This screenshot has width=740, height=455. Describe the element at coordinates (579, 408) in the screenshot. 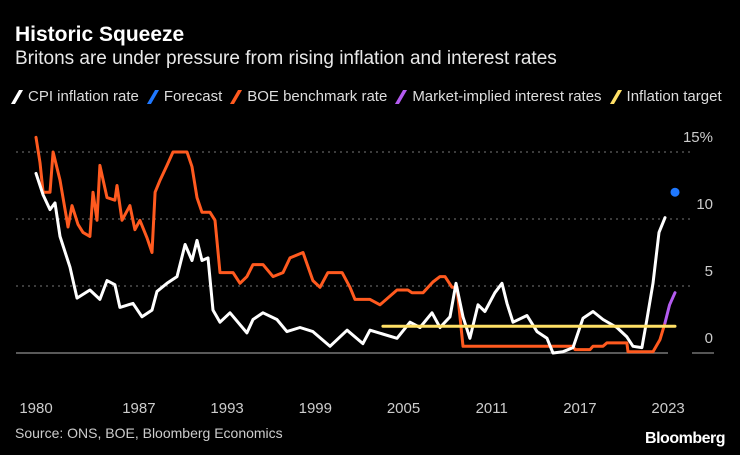

I see `x-tick-label: 2017` at that location.